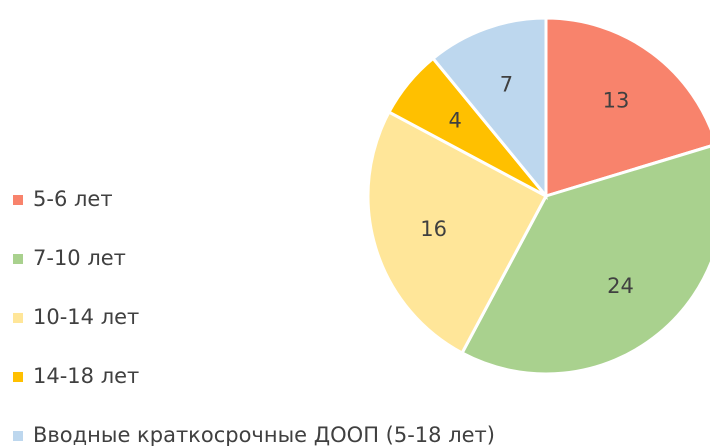 This screenshot has width=710, height=446. Describe the element at coordinates (86, 376) in the screenshot. I see `legend-label: 14-18 лет` at that location.